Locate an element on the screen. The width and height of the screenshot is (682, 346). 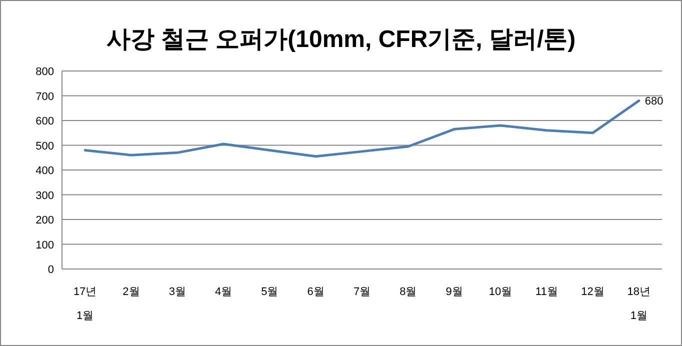
x-tick-label: 11월 is located at coordinates (546, 292).